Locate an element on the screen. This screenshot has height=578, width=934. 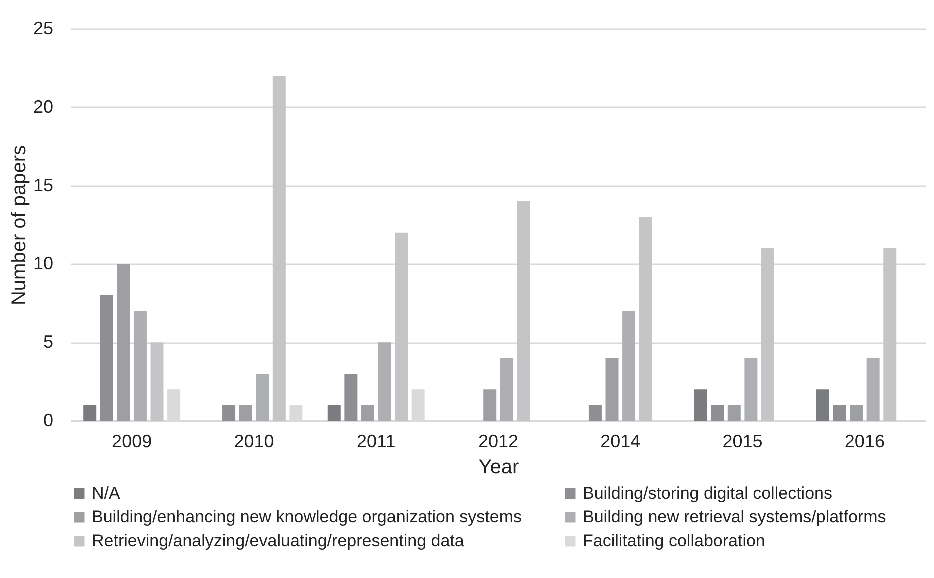
y-tick-label: 20 is located at coordinates (43, 106).